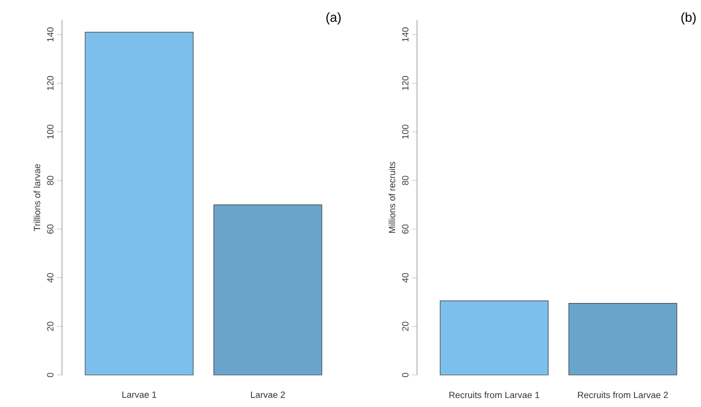 Image resolution: width=701 pixels, height=407 pixels. What do you see at coordinates (494, 395) in the screenshot?
I see `x-tick-label: Recruits from Larvae 1` at bounding box center [494, 395].